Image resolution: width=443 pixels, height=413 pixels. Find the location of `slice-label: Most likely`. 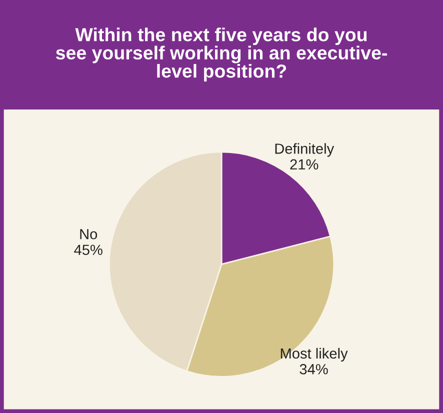

slice-label: Most likely is located at coordinates (314, 355).